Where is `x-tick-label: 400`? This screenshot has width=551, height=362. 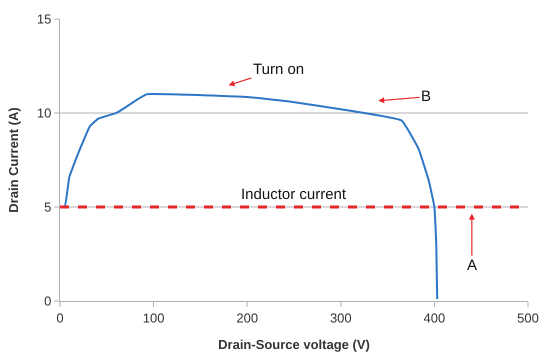
x-tick-label: 400 is located at coordinates (435, 318).